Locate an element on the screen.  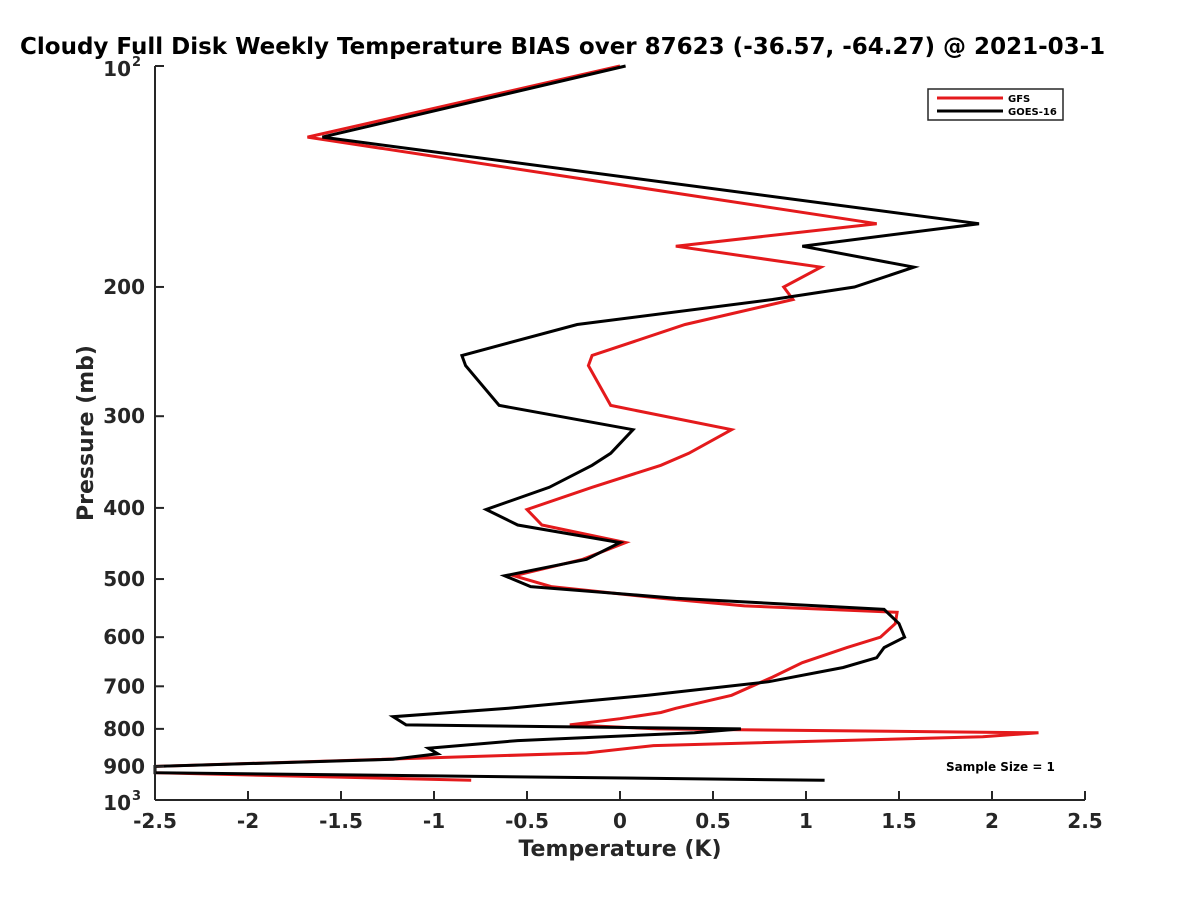
y-tick-label: 300 is located at coordinates (124, 416).